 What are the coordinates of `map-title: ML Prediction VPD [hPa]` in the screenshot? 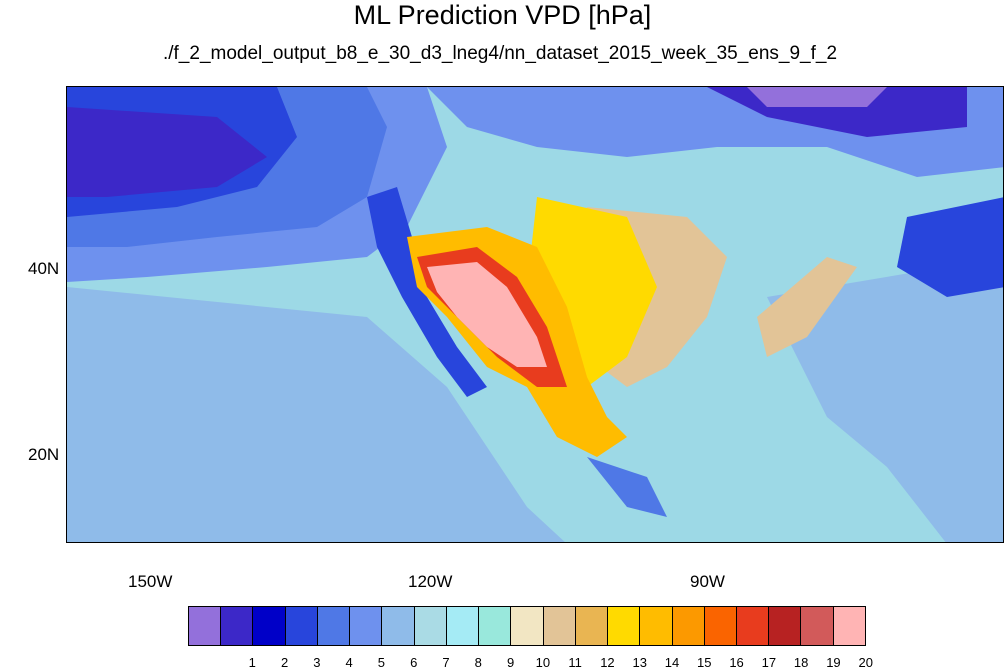 It's located at (502, 15).